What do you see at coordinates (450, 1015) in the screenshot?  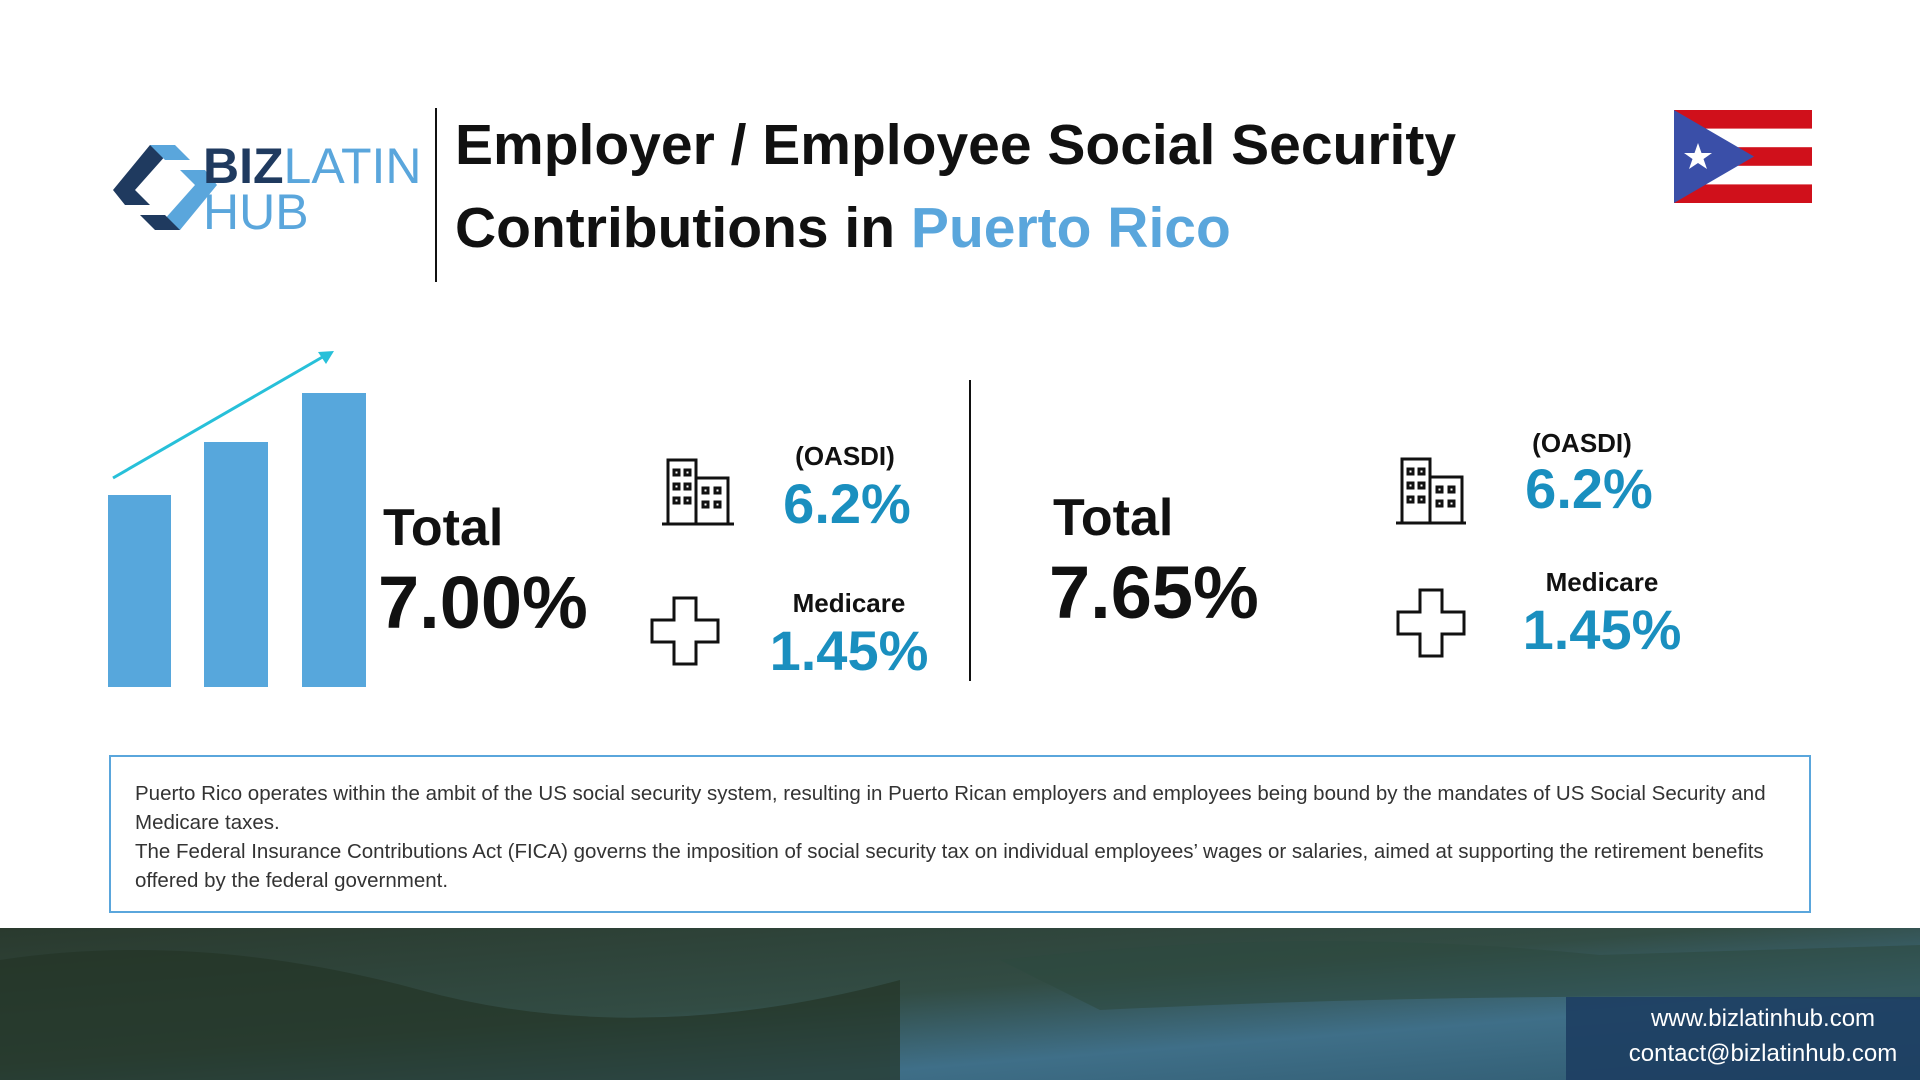 I see `landscape-trees` at bounding box center [450, 1015].